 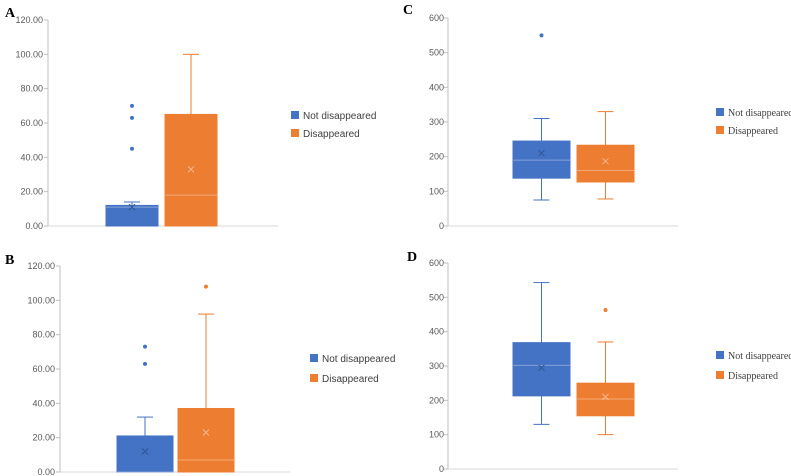 I want to click on y-tick-label-a: 20.00, so click(x=31, y=192).